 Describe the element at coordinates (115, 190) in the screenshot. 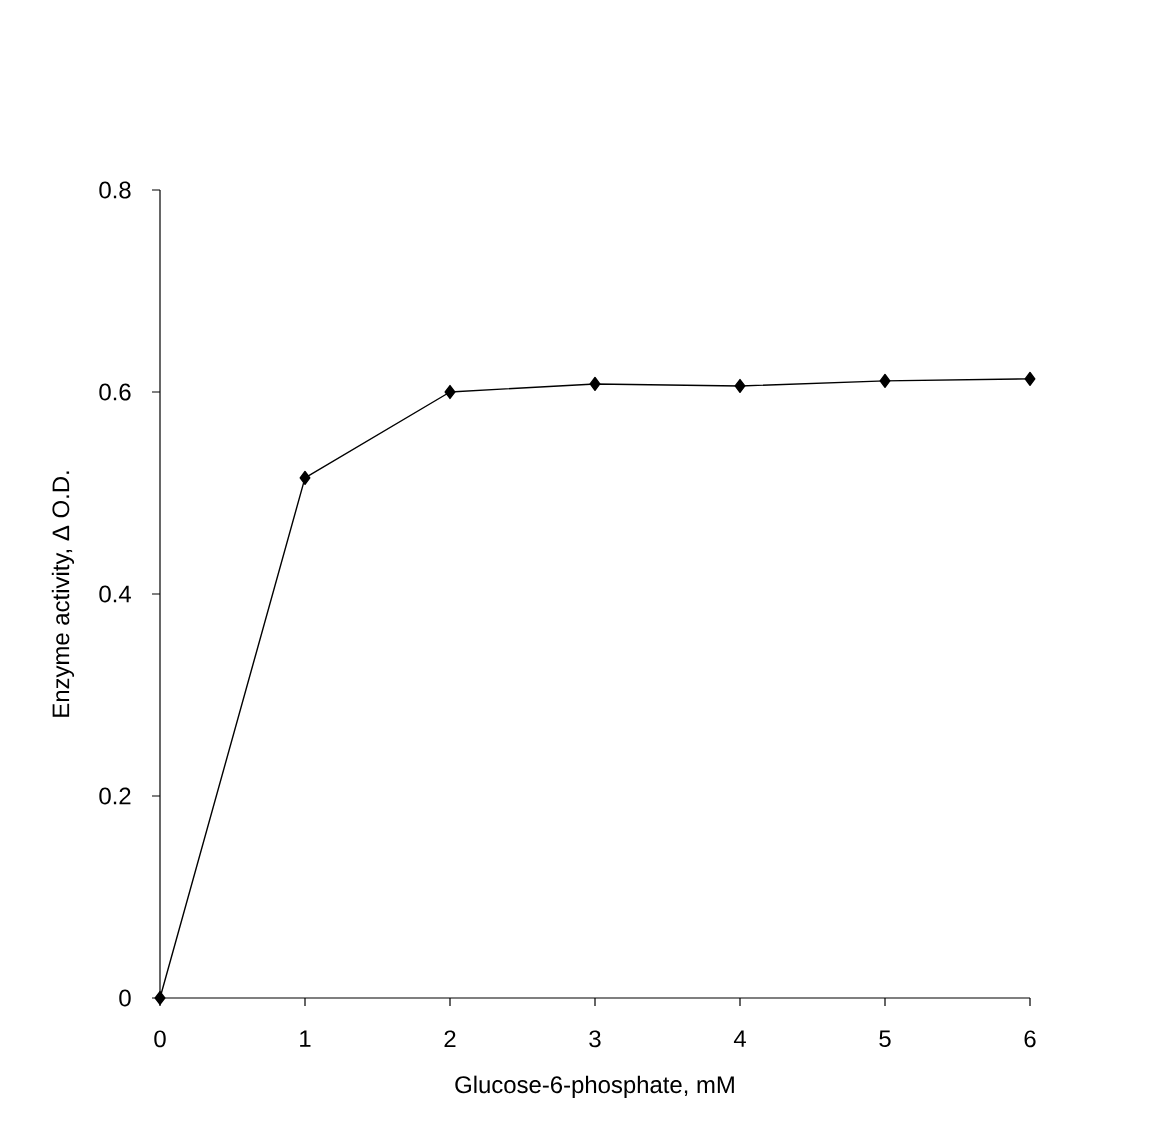

I see `y-tick-label: 0.8` at that location.